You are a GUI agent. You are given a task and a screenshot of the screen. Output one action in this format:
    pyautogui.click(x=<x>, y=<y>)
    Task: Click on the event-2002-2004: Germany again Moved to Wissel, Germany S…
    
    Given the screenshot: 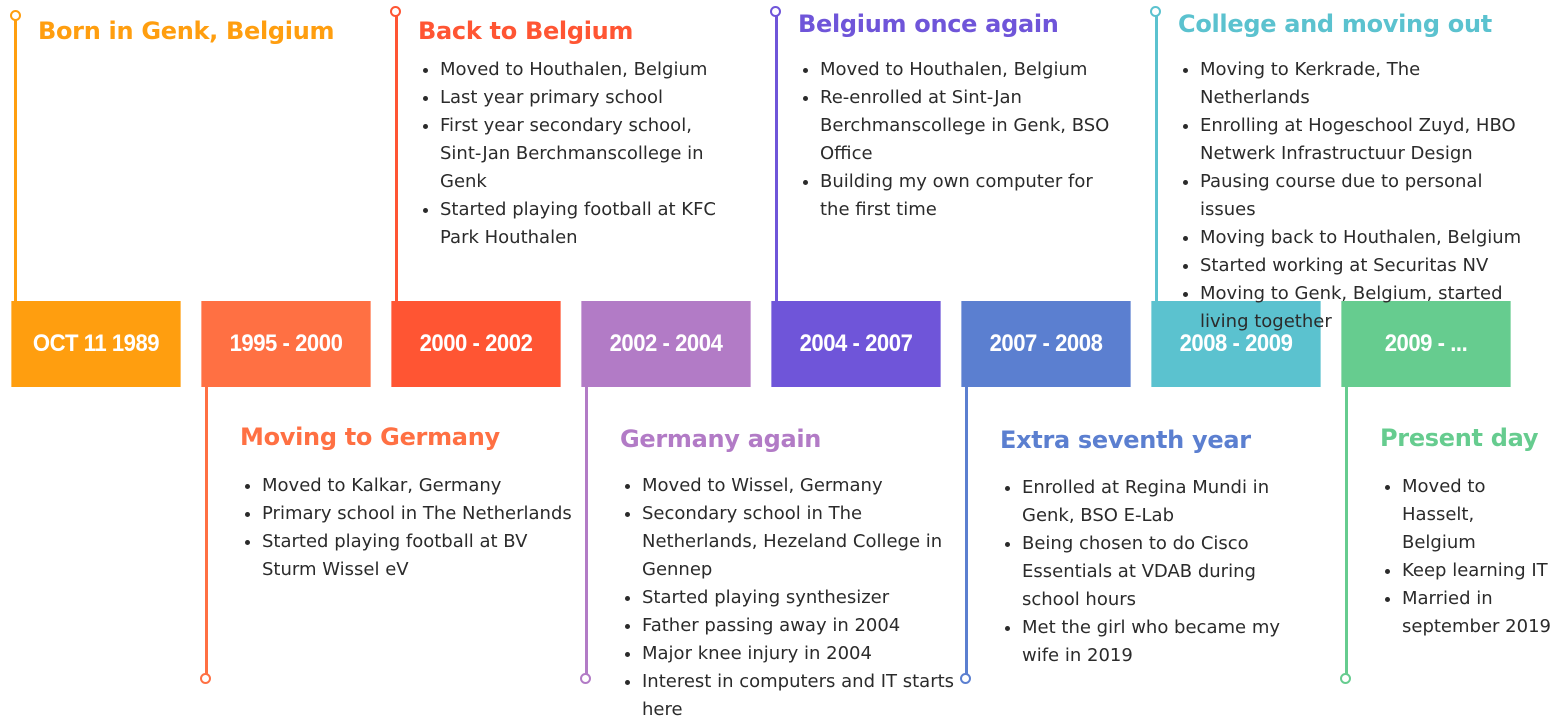 What is the action you would take?
    pyautogui.click(x=792, y=574)
    